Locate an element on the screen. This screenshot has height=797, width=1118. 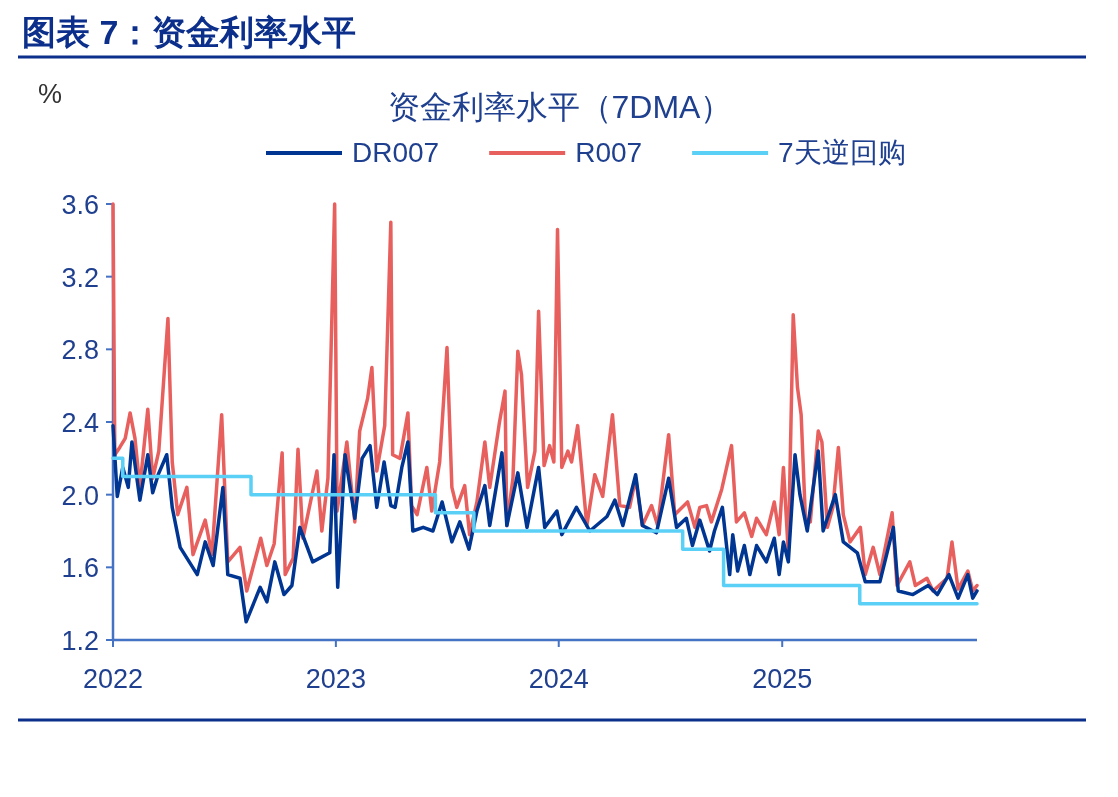
chart-title: 图表 7：资金利率水平 is located at coordinates (189, 32).